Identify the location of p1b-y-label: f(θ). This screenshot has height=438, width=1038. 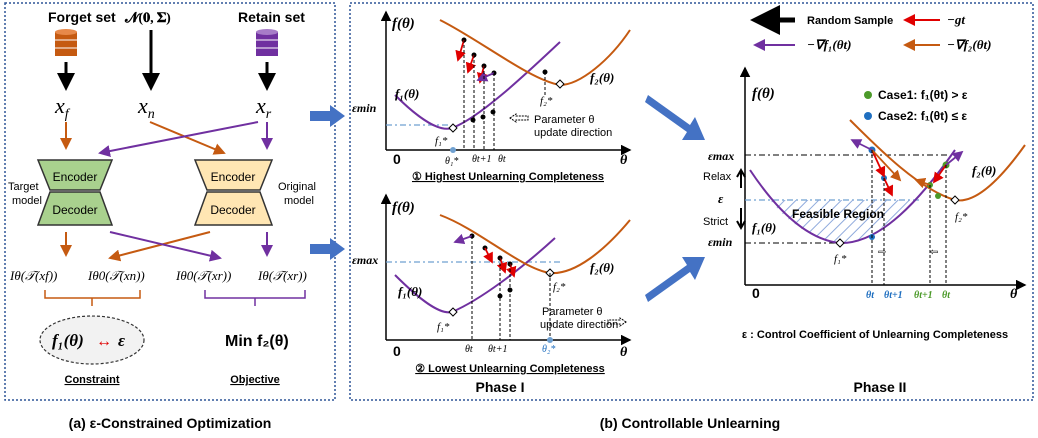
(403, 208).